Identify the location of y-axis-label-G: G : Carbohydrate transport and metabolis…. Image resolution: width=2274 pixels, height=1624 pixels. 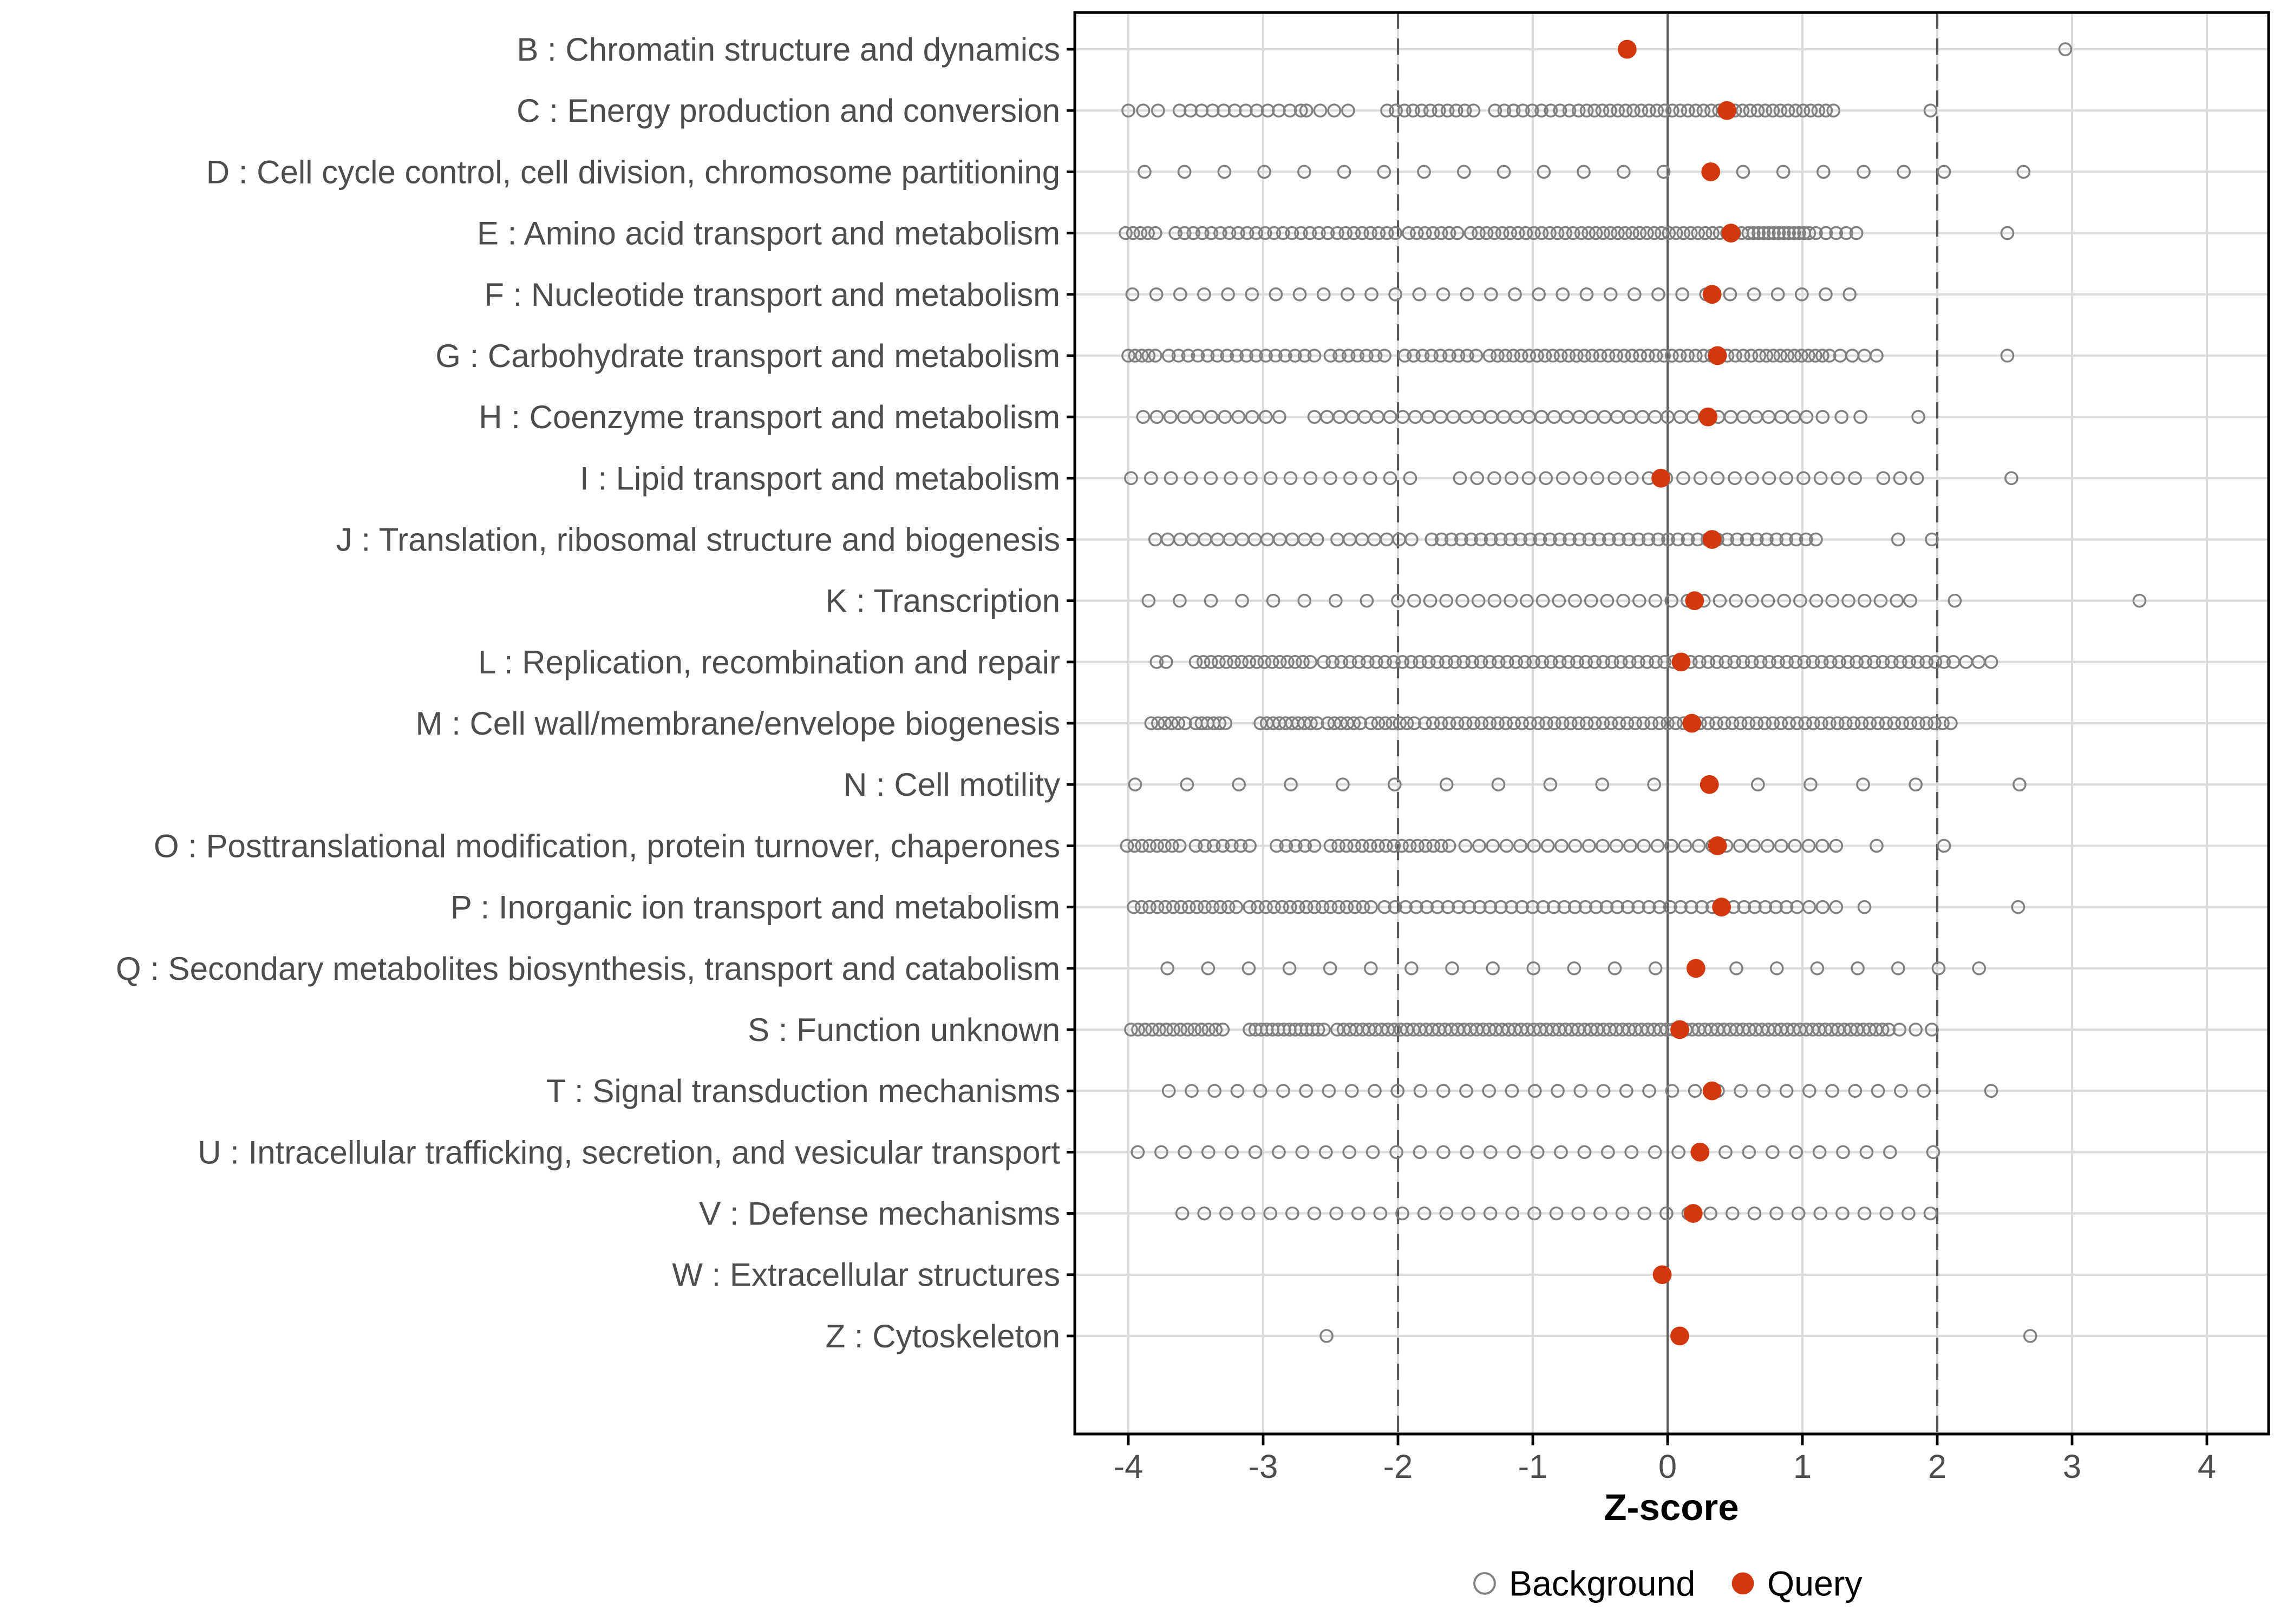
(747, 356).